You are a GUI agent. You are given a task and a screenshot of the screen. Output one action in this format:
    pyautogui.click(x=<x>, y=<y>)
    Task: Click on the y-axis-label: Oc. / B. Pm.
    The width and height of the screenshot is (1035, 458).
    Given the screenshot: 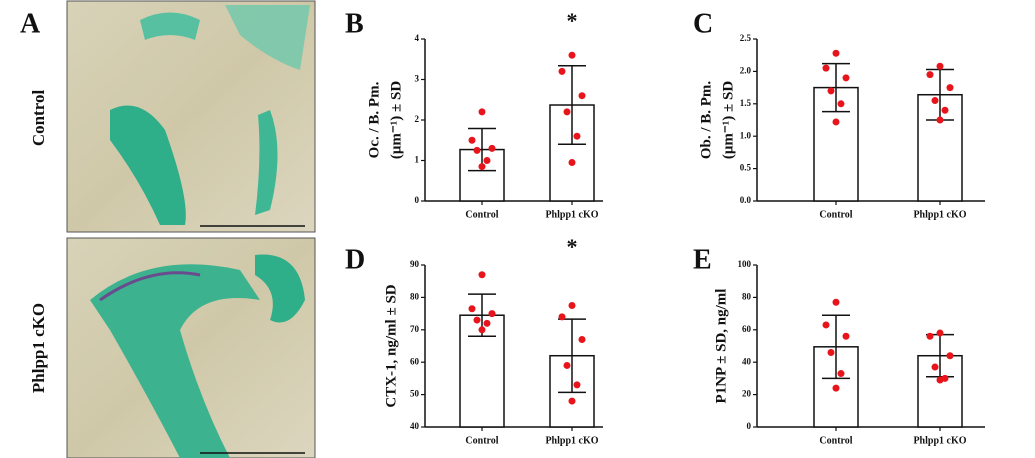 What is the action you would take?
    pyautogui.click(x=374, y=119)
    